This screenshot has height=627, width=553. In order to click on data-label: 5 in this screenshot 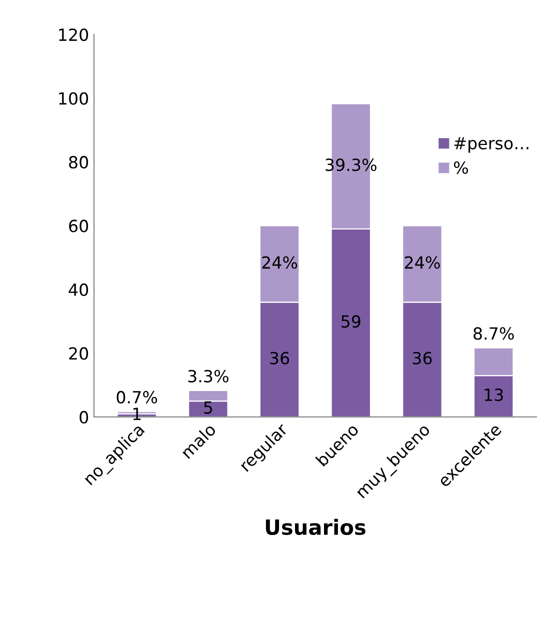, I will do `click(208, 407)`.